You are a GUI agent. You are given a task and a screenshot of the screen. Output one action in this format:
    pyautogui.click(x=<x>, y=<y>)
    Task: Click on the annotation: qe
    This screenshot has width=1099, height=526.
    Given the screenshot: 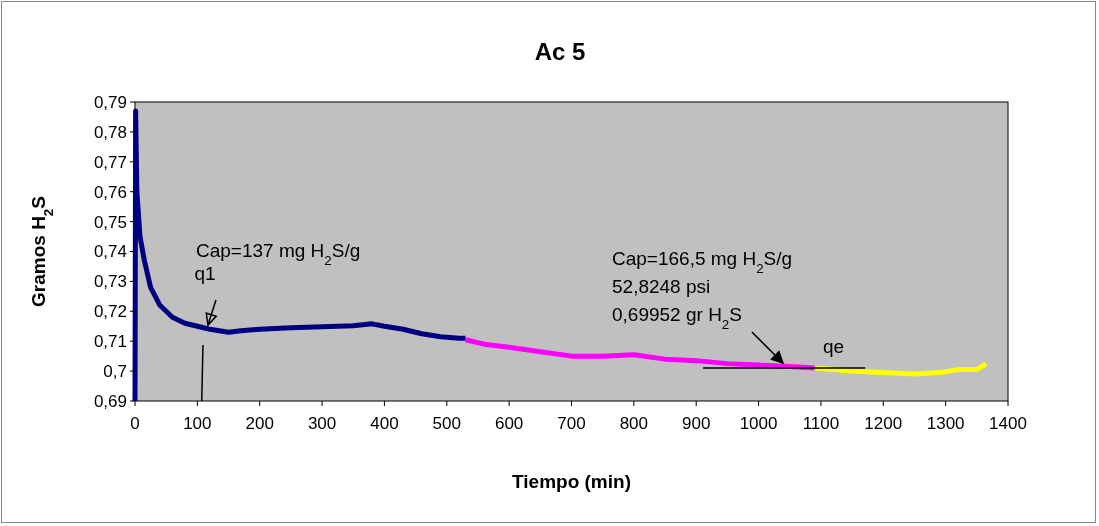 What is the action you would take?
    pyautogui.click(x=833, y=347)
    